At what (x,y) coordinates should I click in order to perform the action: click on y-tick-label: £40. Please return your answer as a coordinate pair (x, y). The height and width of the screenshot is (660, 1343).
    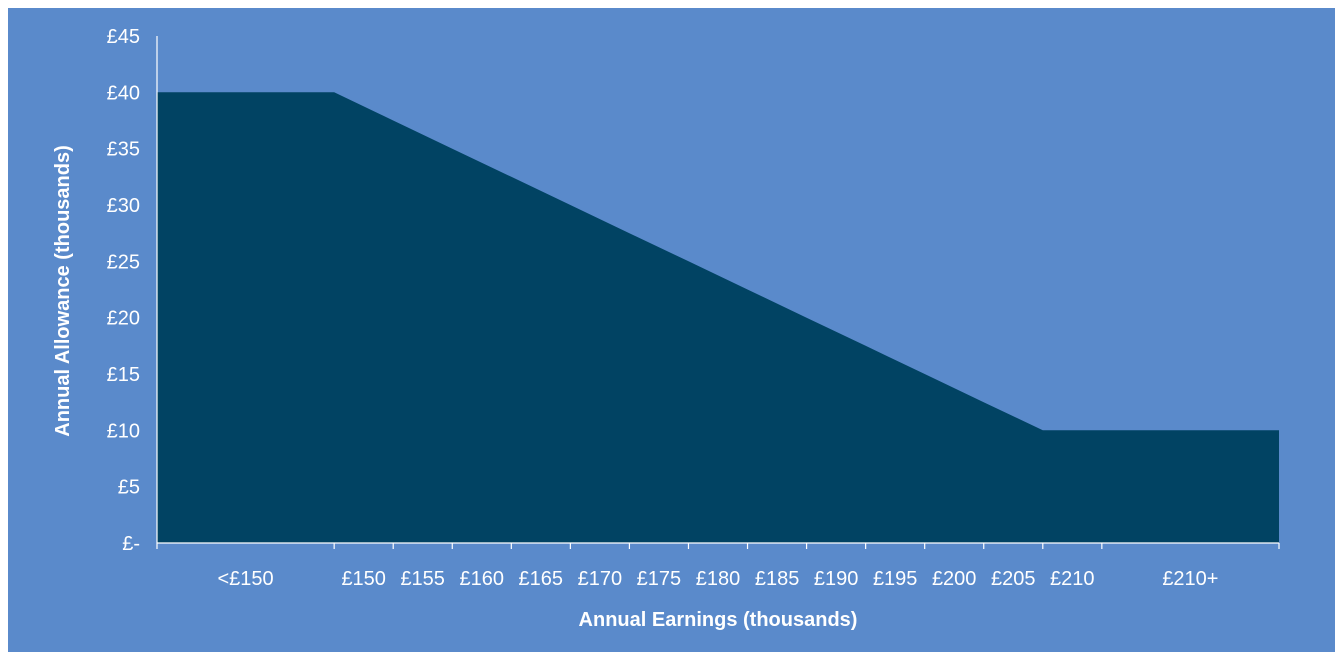
    Looking at the image, I should click on (123, 93).